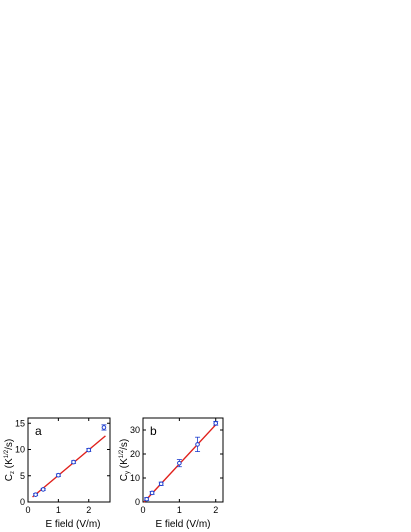 The image size is (411, 532). Describe the element at coordinates (135, 478) in the screenshot. I see `y-tick-label-b: 10` at that location.